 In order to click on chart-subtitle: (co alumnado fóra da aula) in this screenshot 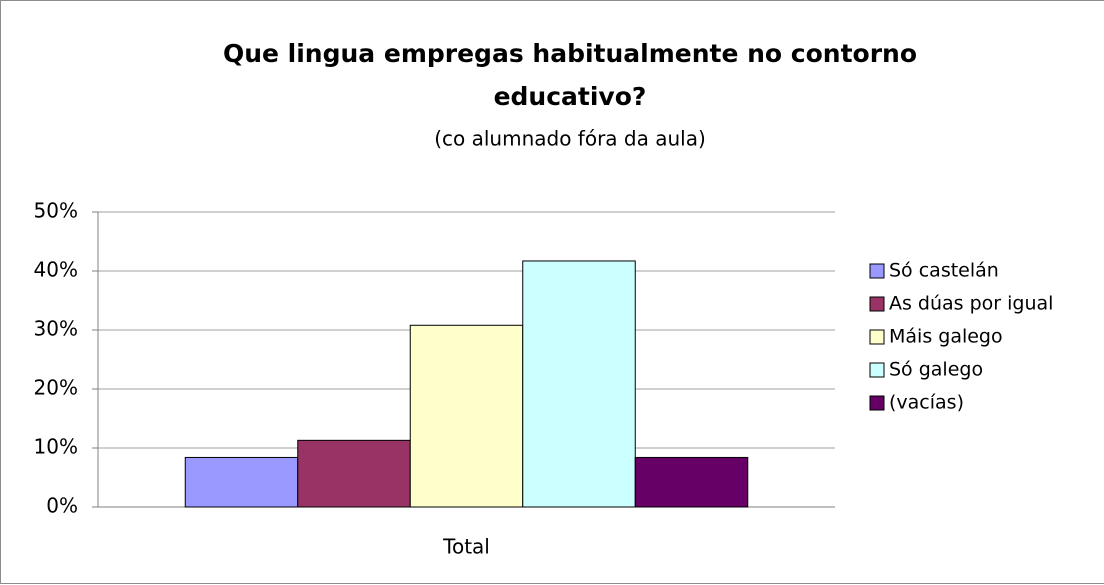, I will do `click(570, 139)`.